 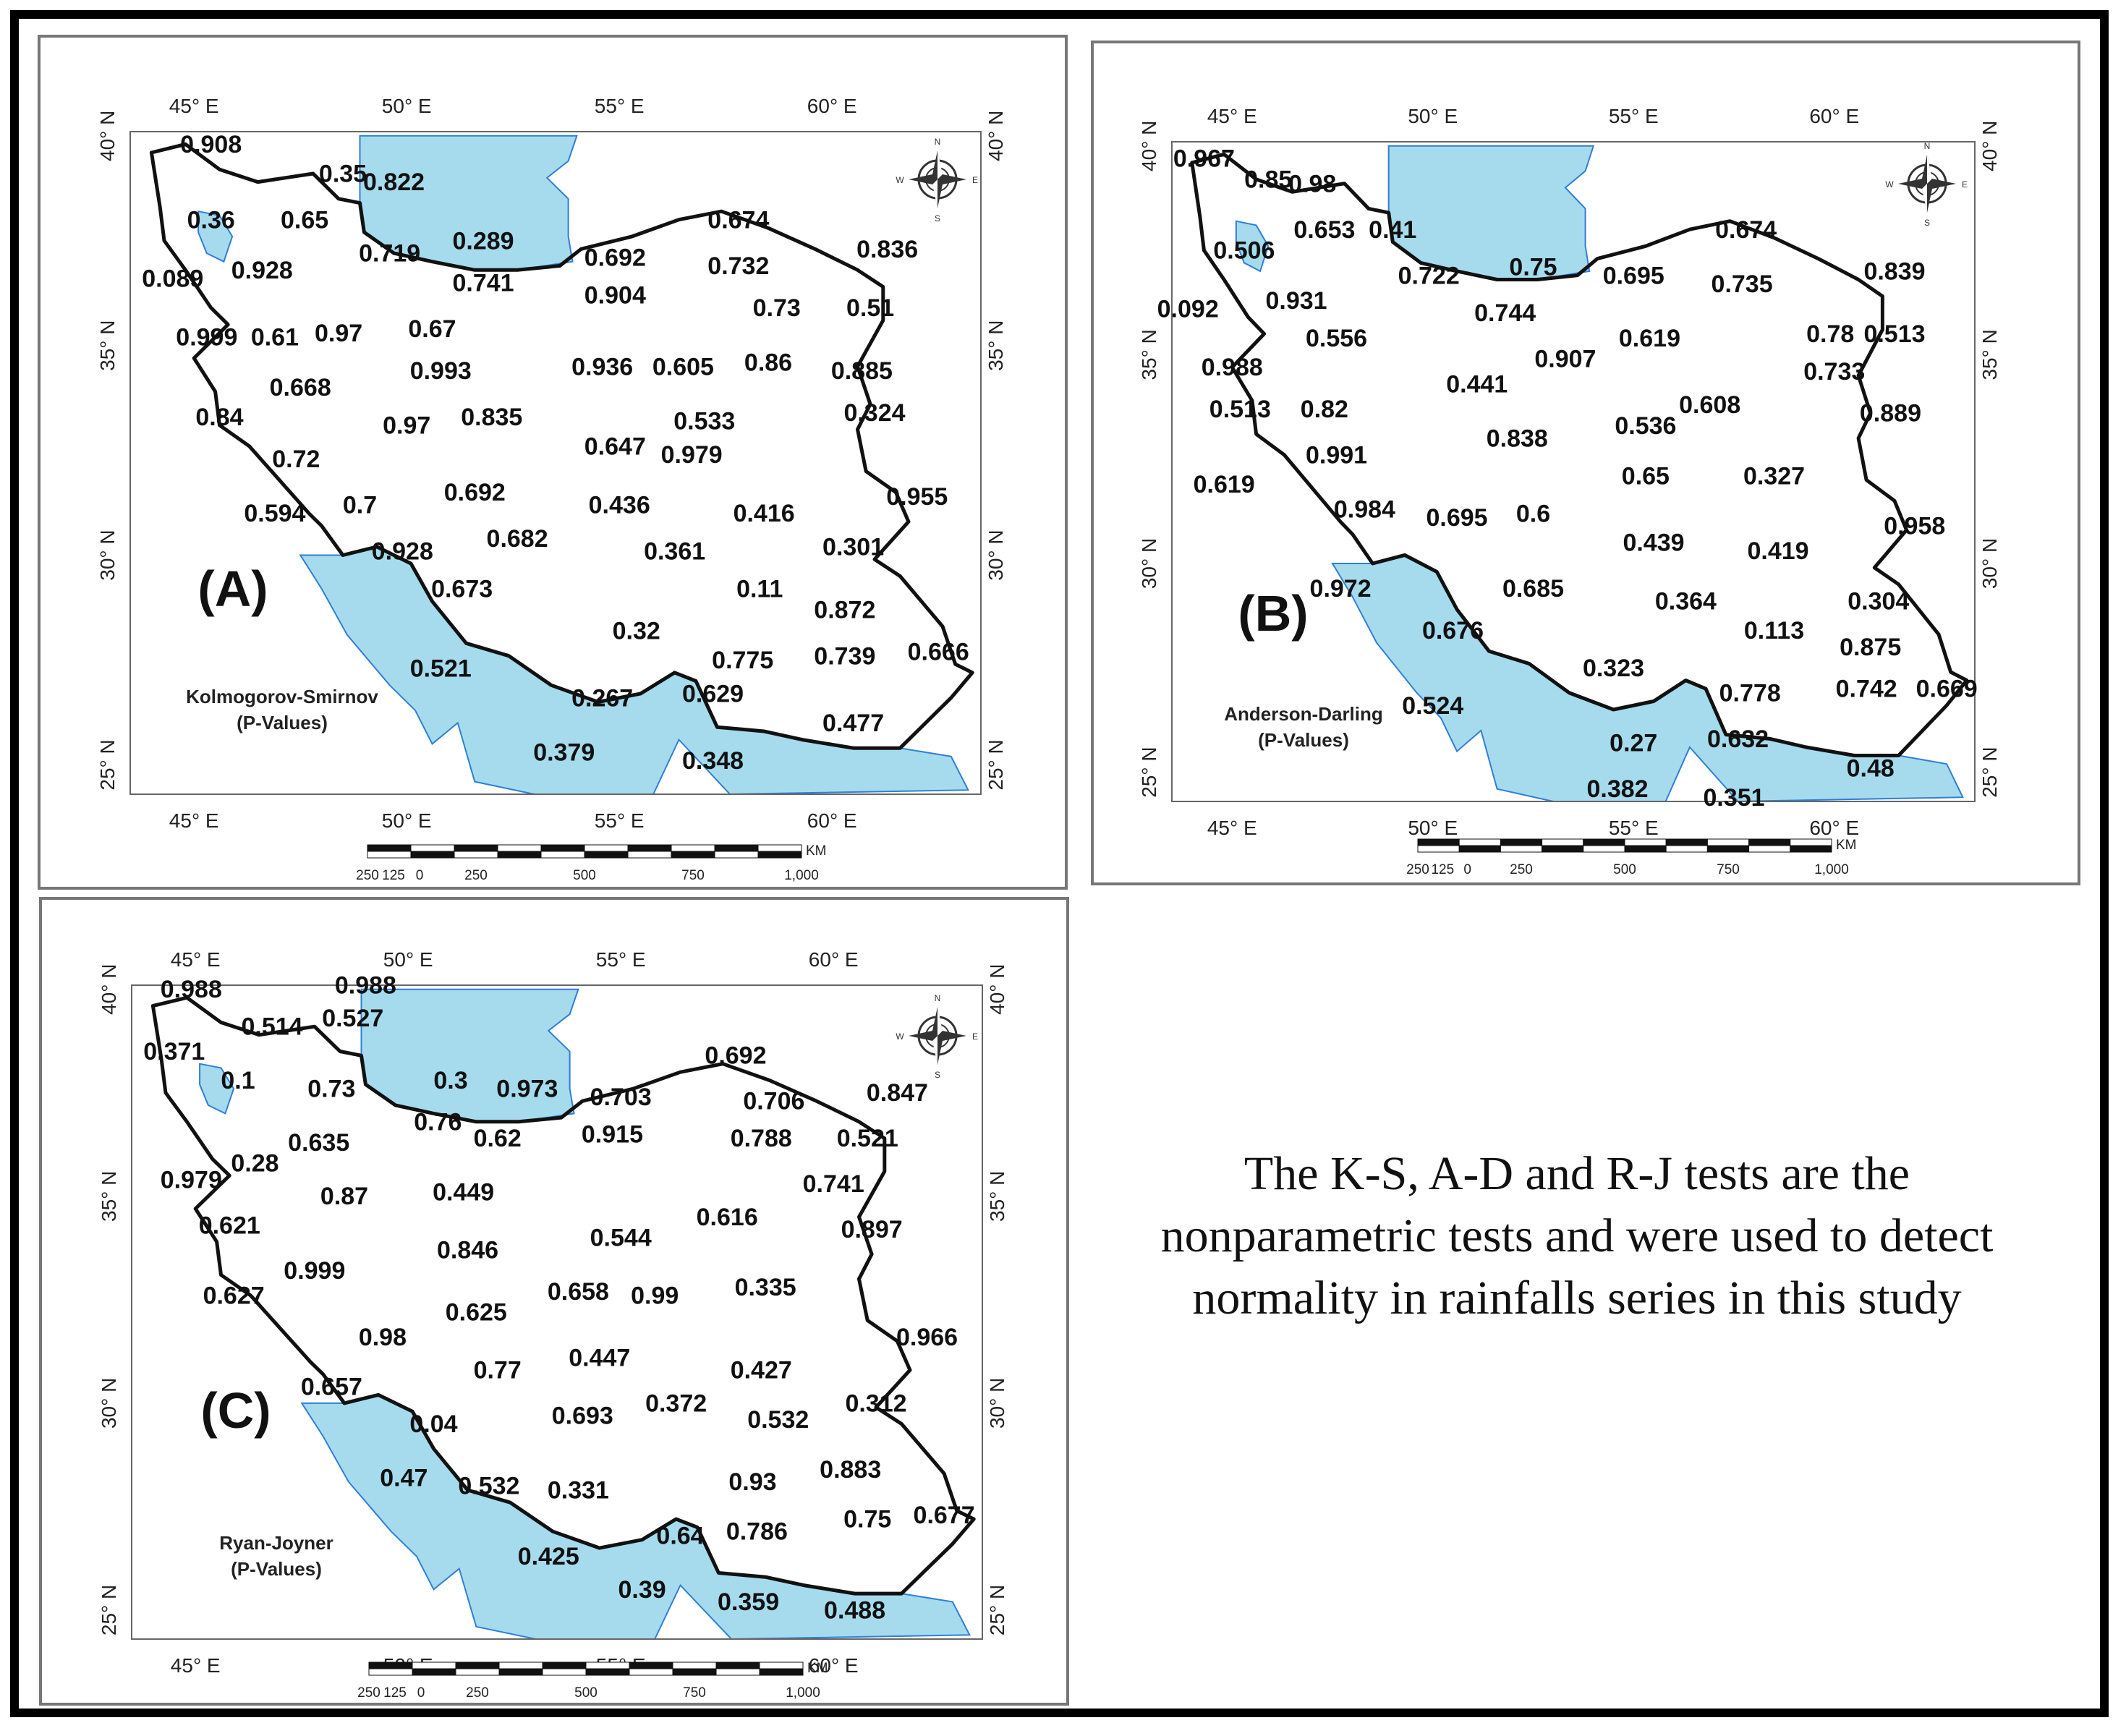 I want to click on p-value-label: 0.822, so click(x=394, y=182).